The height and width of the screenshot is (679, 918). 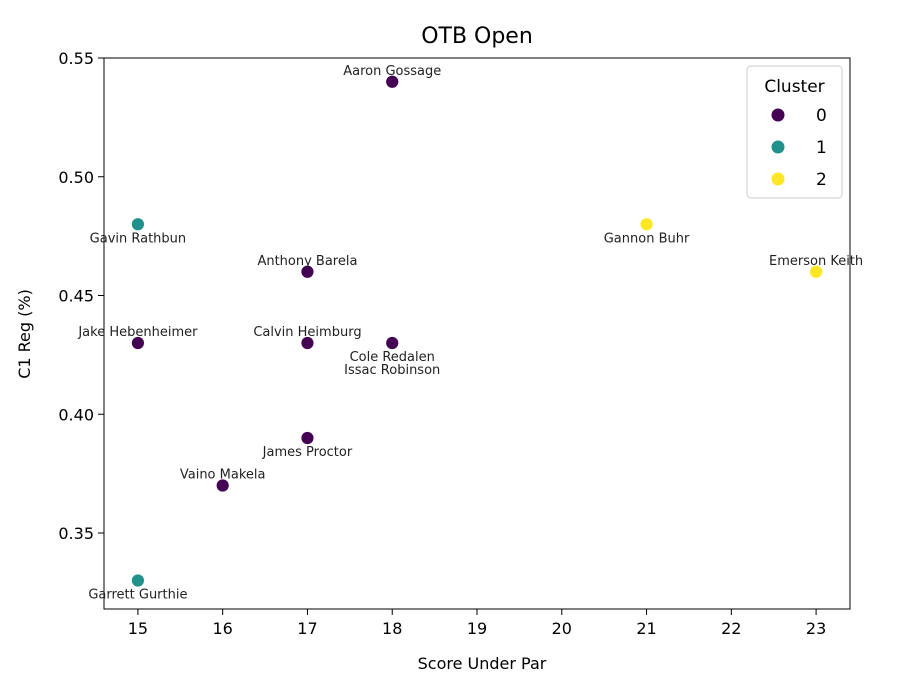 I want to click on legend-entry-label: 2, so click(x=821, y=180).